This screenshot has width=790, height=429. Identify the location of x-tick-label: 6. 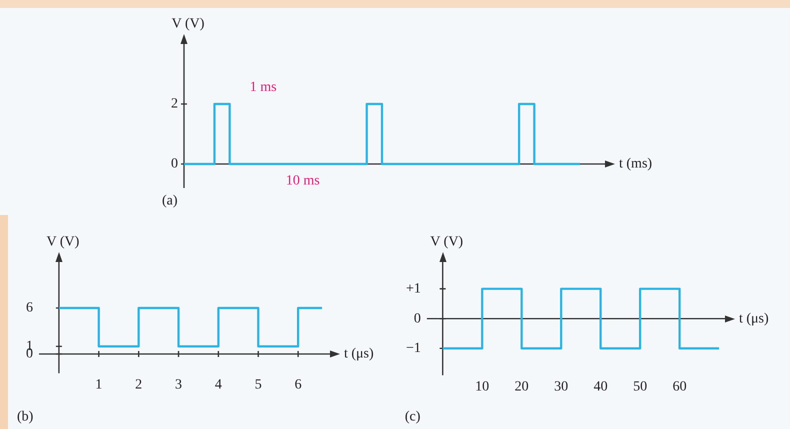
(298, 384).